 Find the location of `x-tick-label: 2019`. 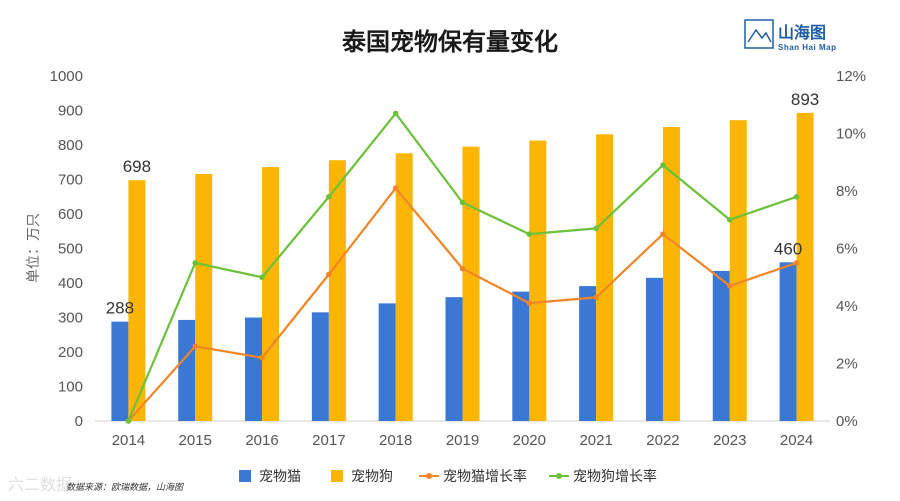

x-tick-label: 2019 is located at coordinates (462, 440).